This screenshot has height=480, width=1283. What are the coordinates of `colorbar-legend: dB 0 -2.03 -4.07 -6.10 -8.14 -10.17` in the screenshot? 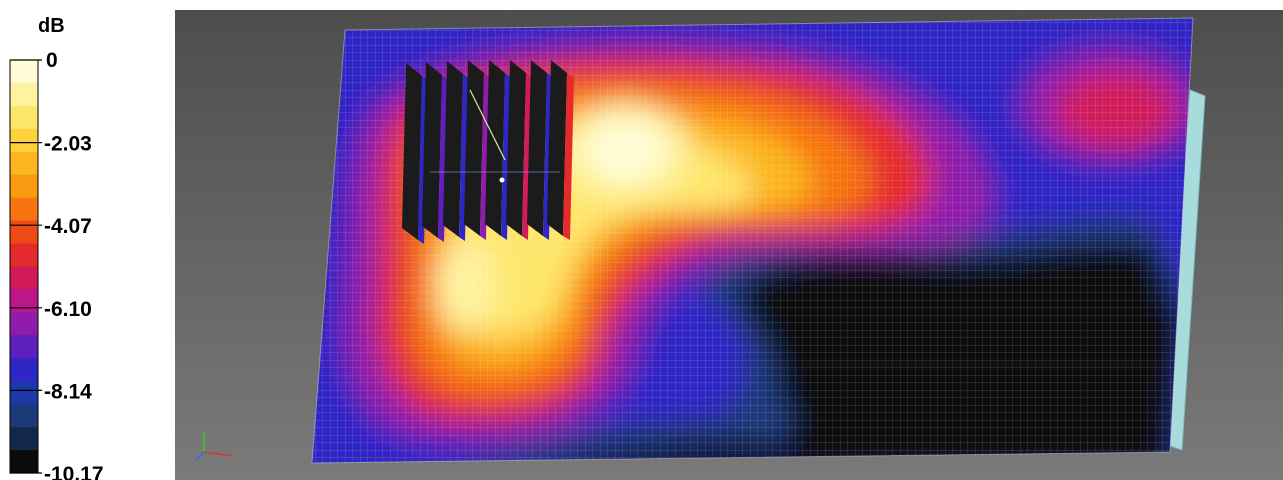 It's located at (85, 240).